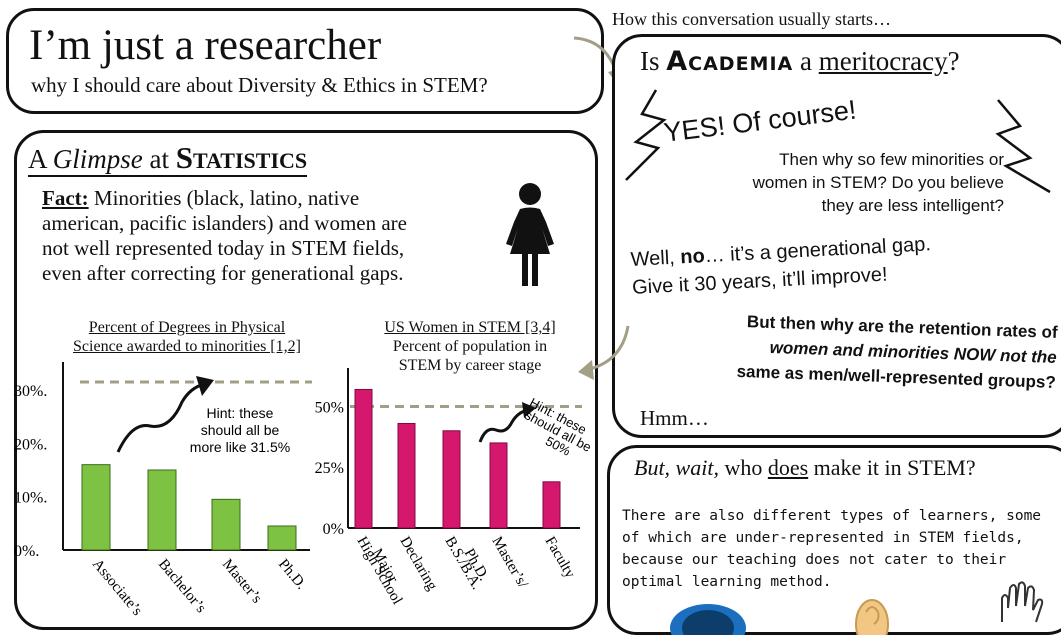 The width and height of the screenshot is (1061, 635). Describe the element at coordinates (30, 498) in the screenshot. I see `chart1-y-tick-label: 10%.` at that location.